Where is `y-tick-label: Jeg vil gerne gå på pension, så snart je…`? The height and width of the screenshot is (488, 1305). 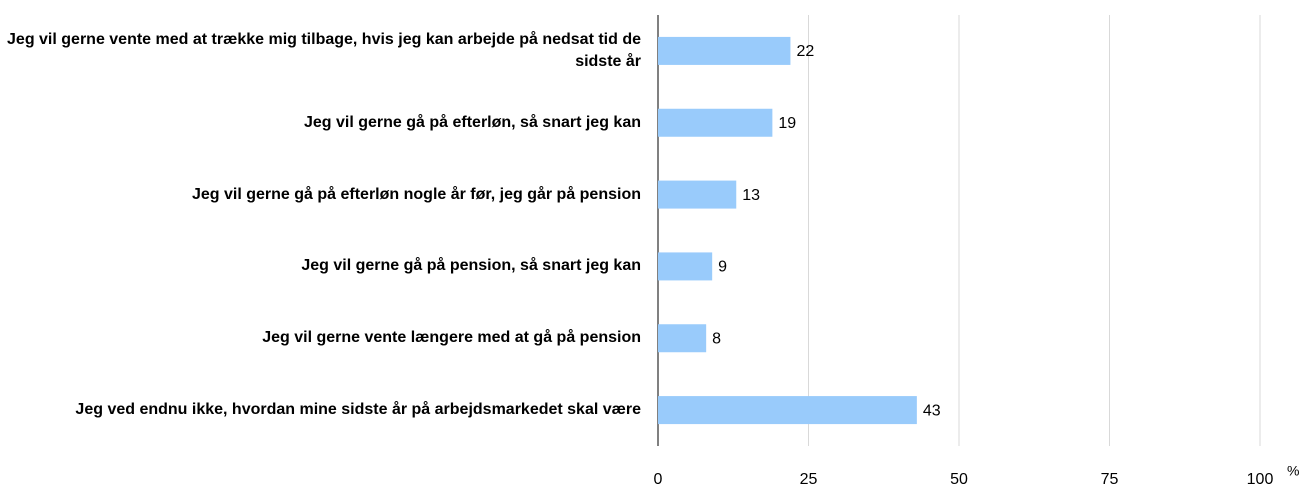 y-tick-label: Jeg vil gerne gå på pension, så snart je… is located at coordinates (471, 266).